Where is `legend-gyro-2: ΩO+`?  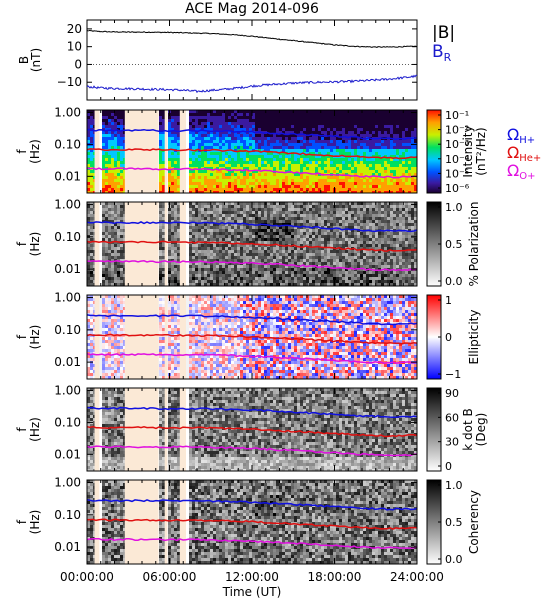
legend-gyro-2: ΩO+ is located at coordinates (521, 171).